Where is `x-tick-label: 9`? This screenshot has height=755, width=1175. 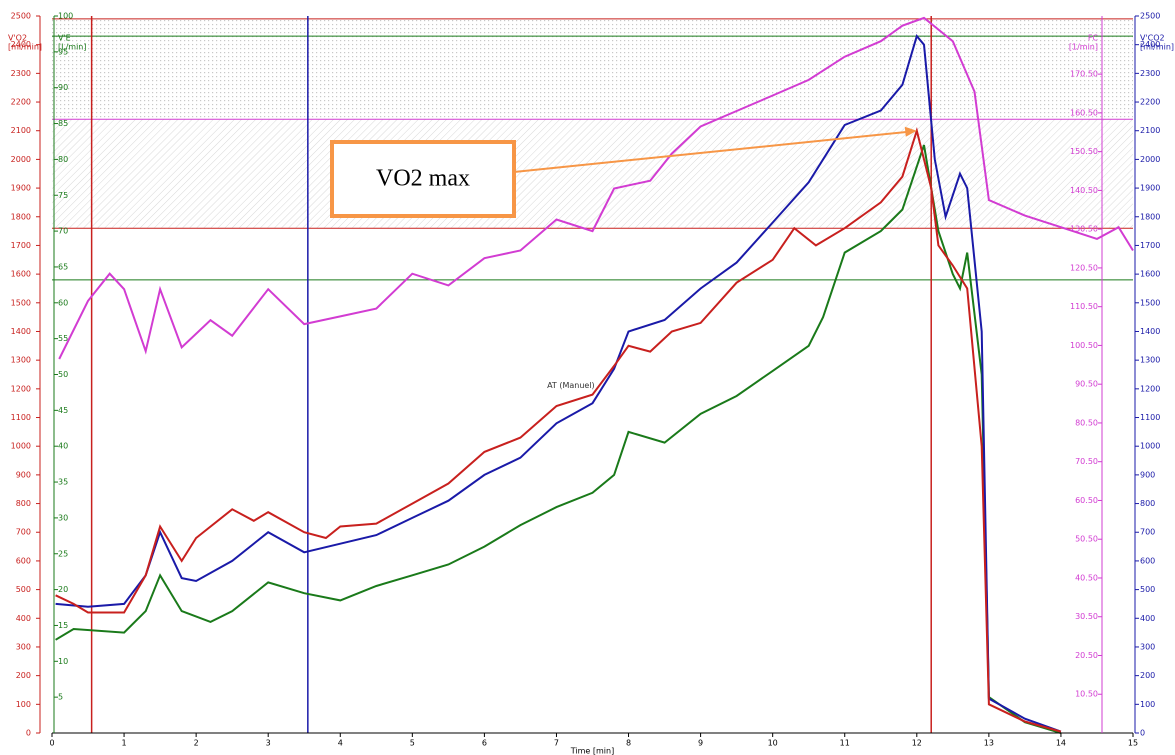
x-tick-label: 9 is located at coordinates (700, 743).